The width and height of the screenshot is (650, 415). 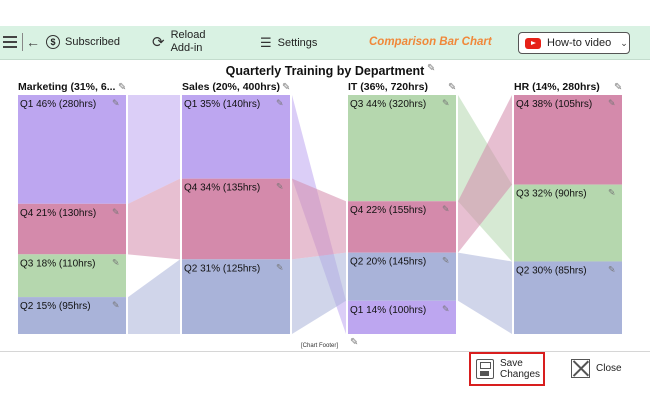 What do you see at coordinates (388, 262) in the screenshot?
I see `segment-label: Q2 20% (145hrs)` at bounding box center [388, 262].